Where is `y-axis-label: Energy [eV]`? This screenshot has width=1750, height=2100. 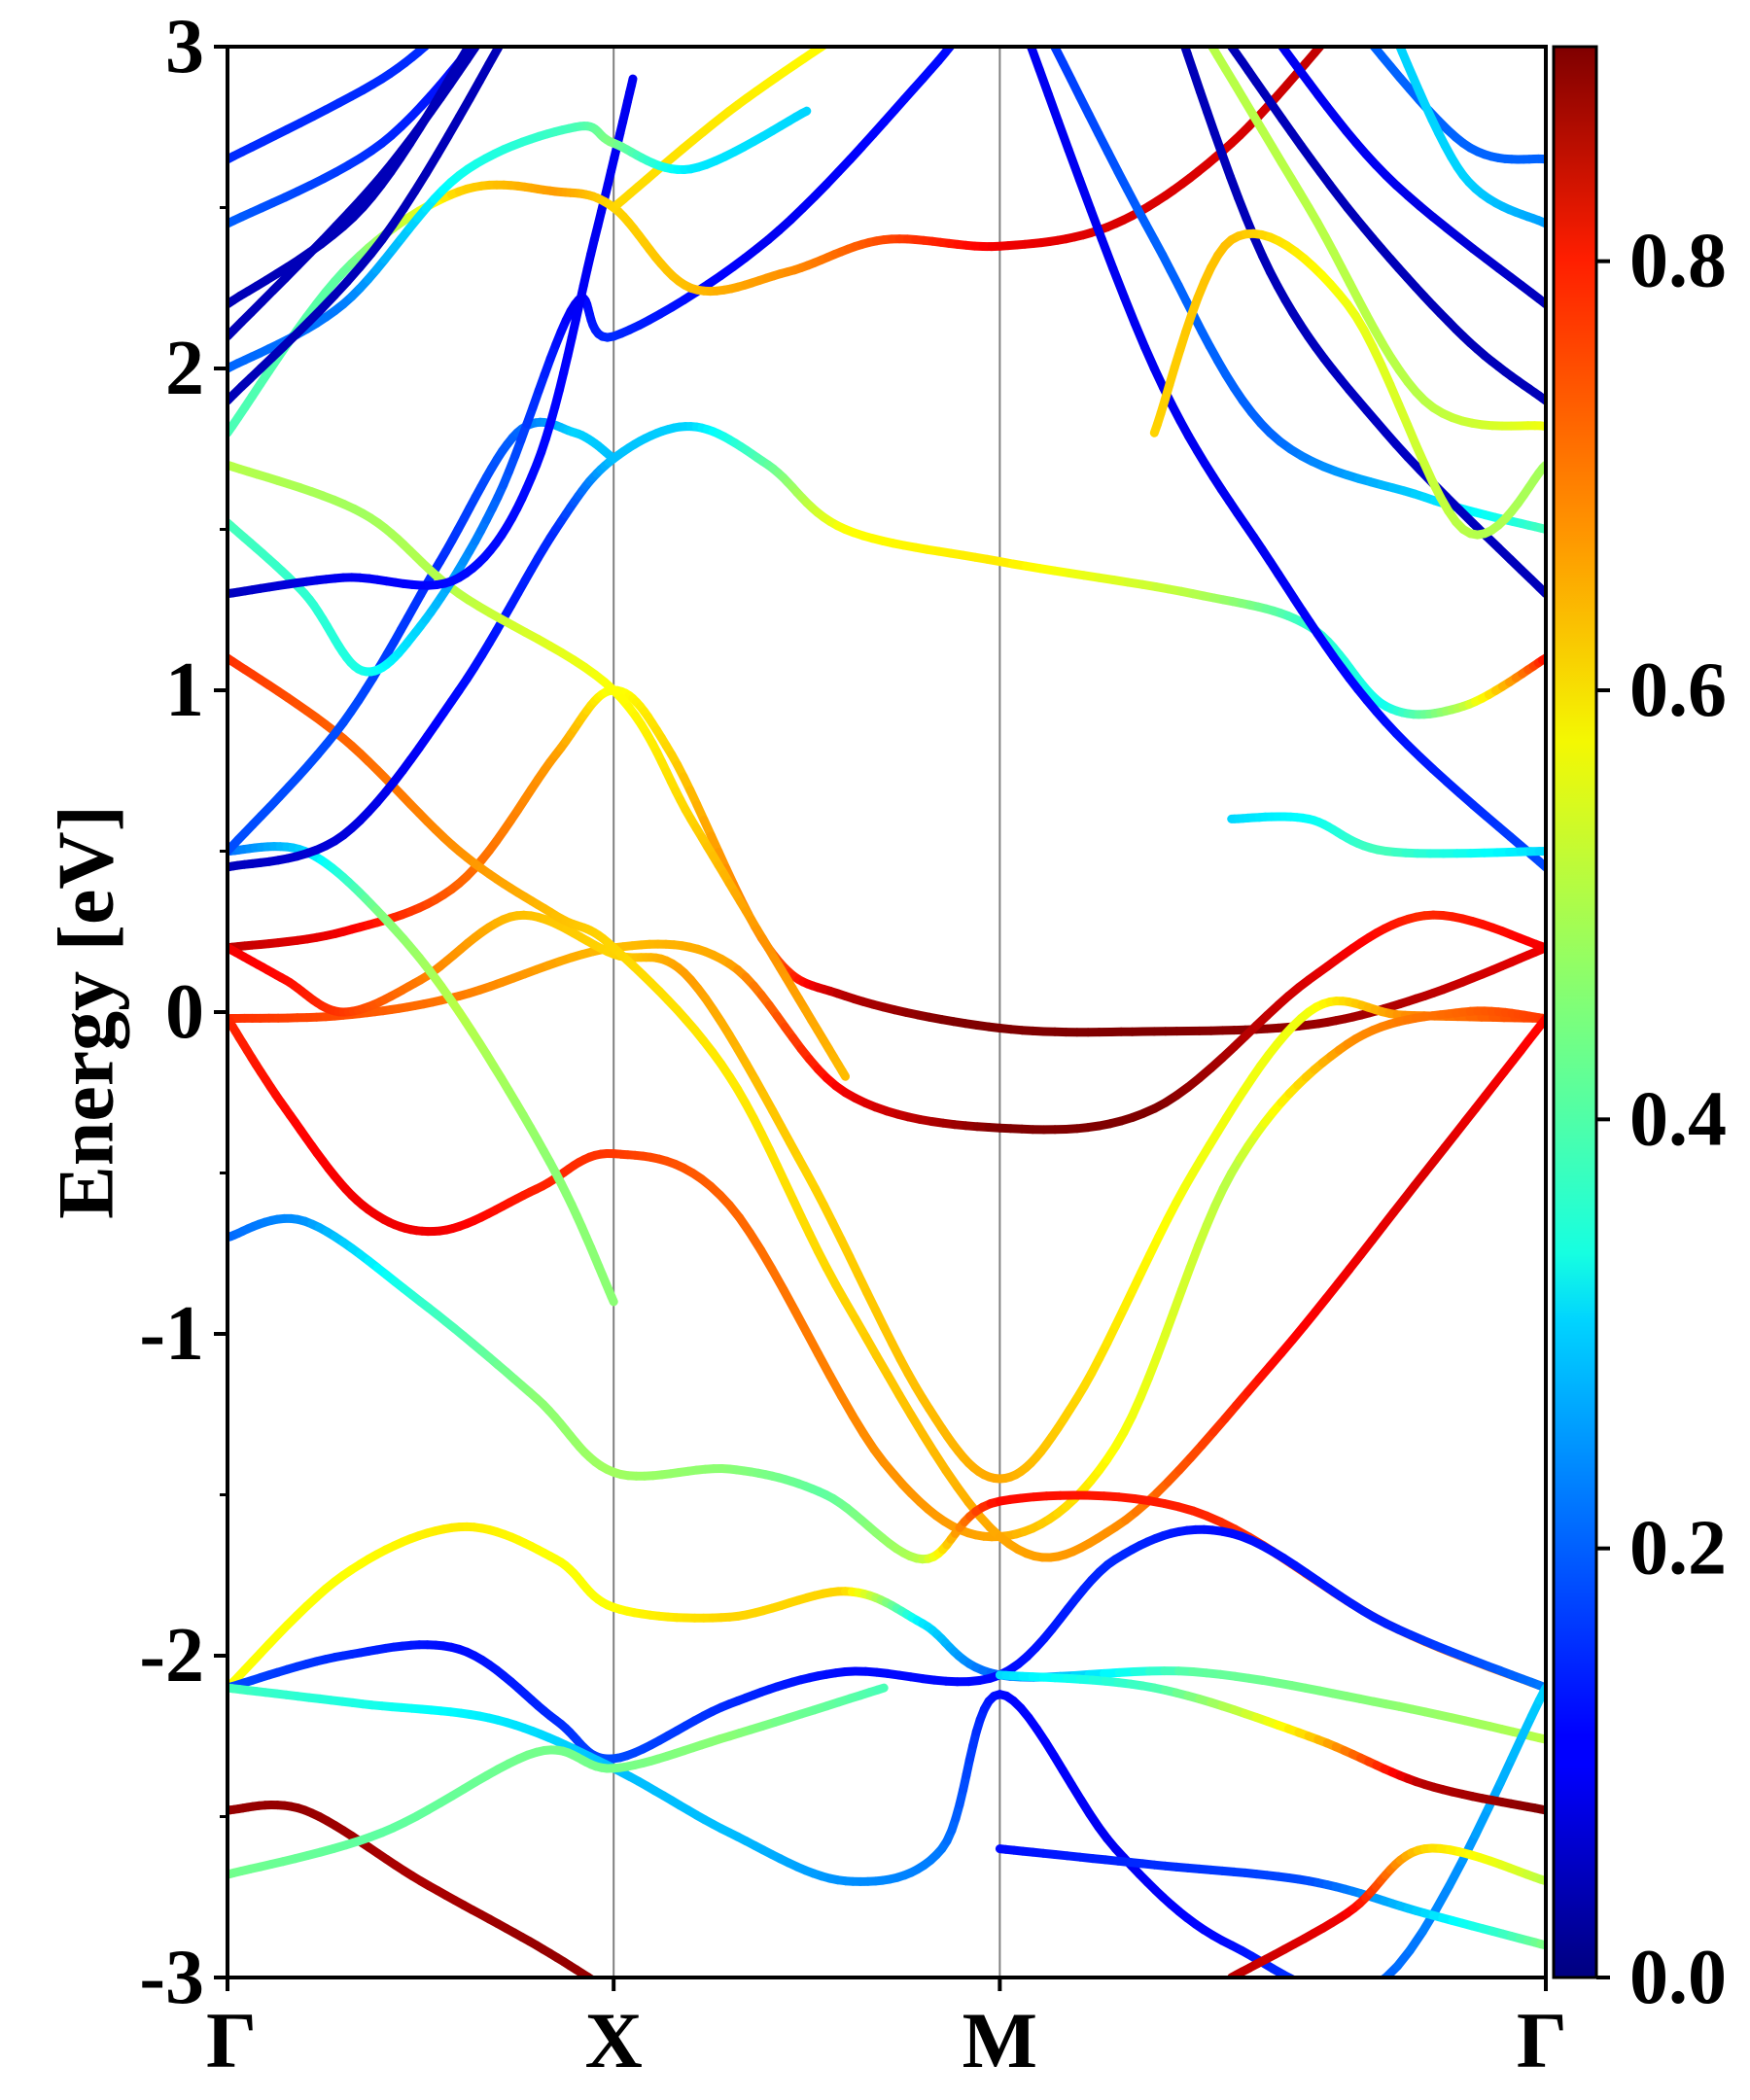
y-axis-label: Energy [eV] is located at coordinates (86, 1012).